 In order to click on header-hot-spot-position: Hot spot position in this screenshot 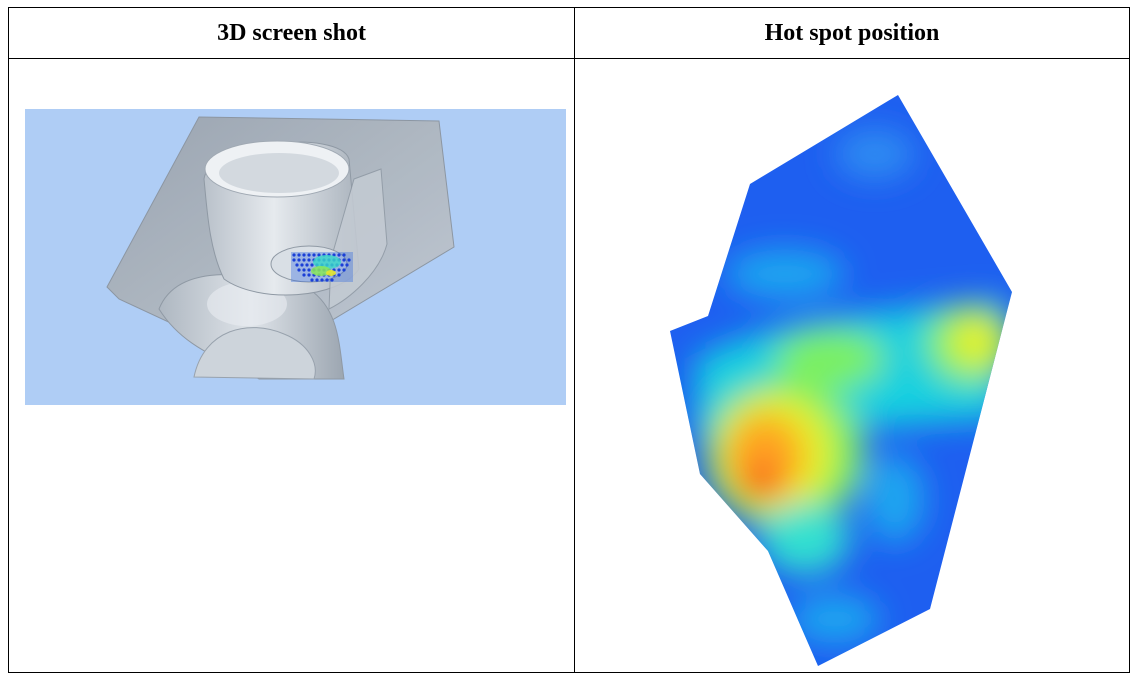, I will do `click(852, 33)`.